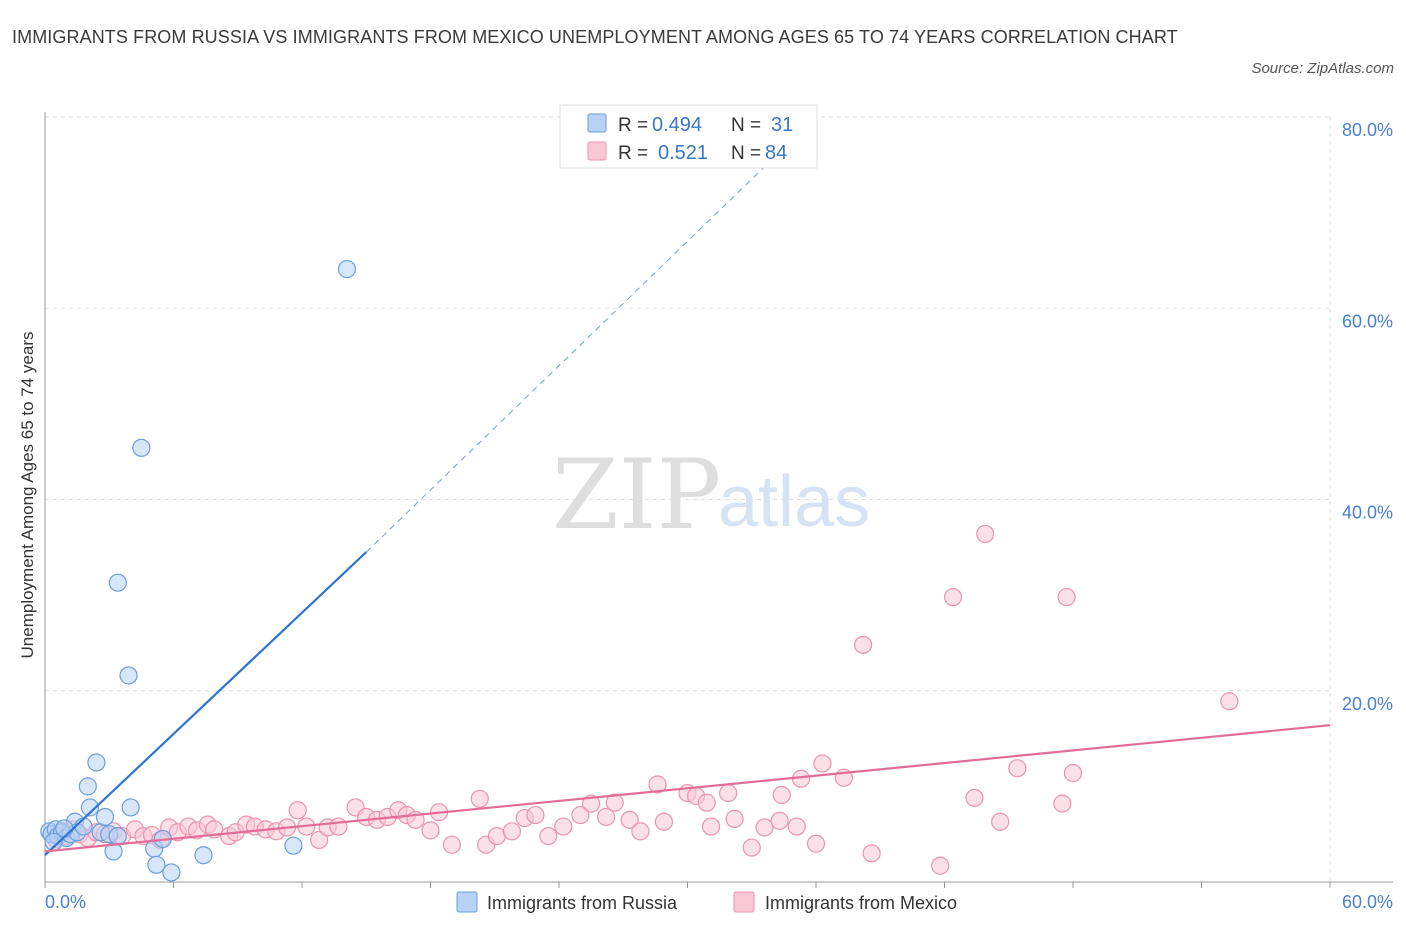 The height and width of the screenshot is (930, 1406). Describe the element at coordinates (776, 153) in the screenshot. I see `legend-top-mexico-n-value: 84` at that location.